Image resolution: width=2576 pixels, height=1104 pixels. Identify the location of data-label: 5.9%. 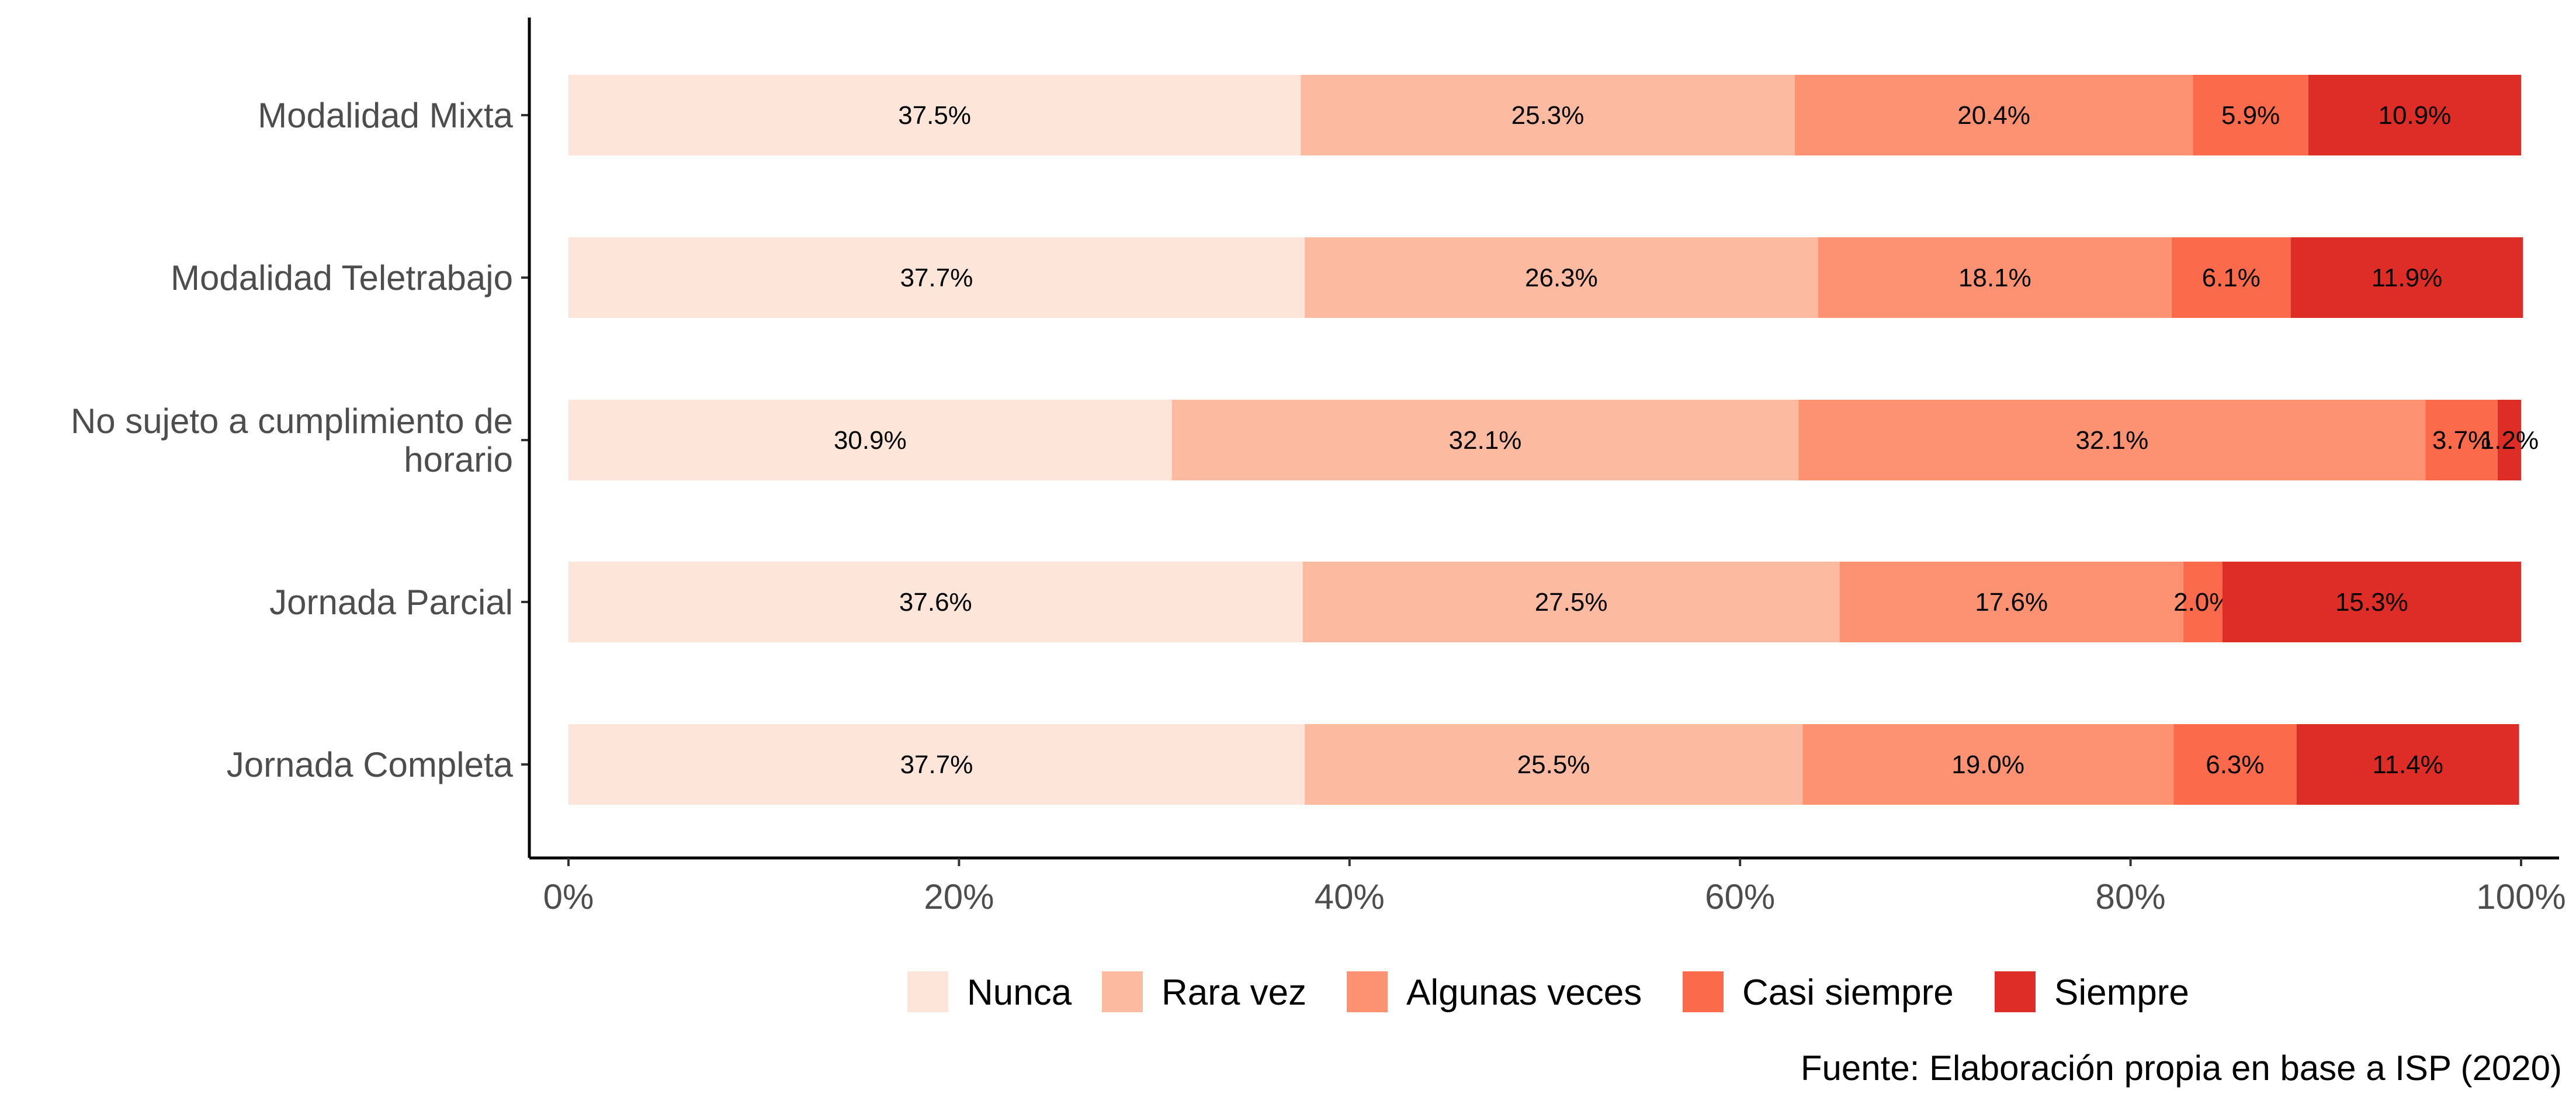
(2250, 116).